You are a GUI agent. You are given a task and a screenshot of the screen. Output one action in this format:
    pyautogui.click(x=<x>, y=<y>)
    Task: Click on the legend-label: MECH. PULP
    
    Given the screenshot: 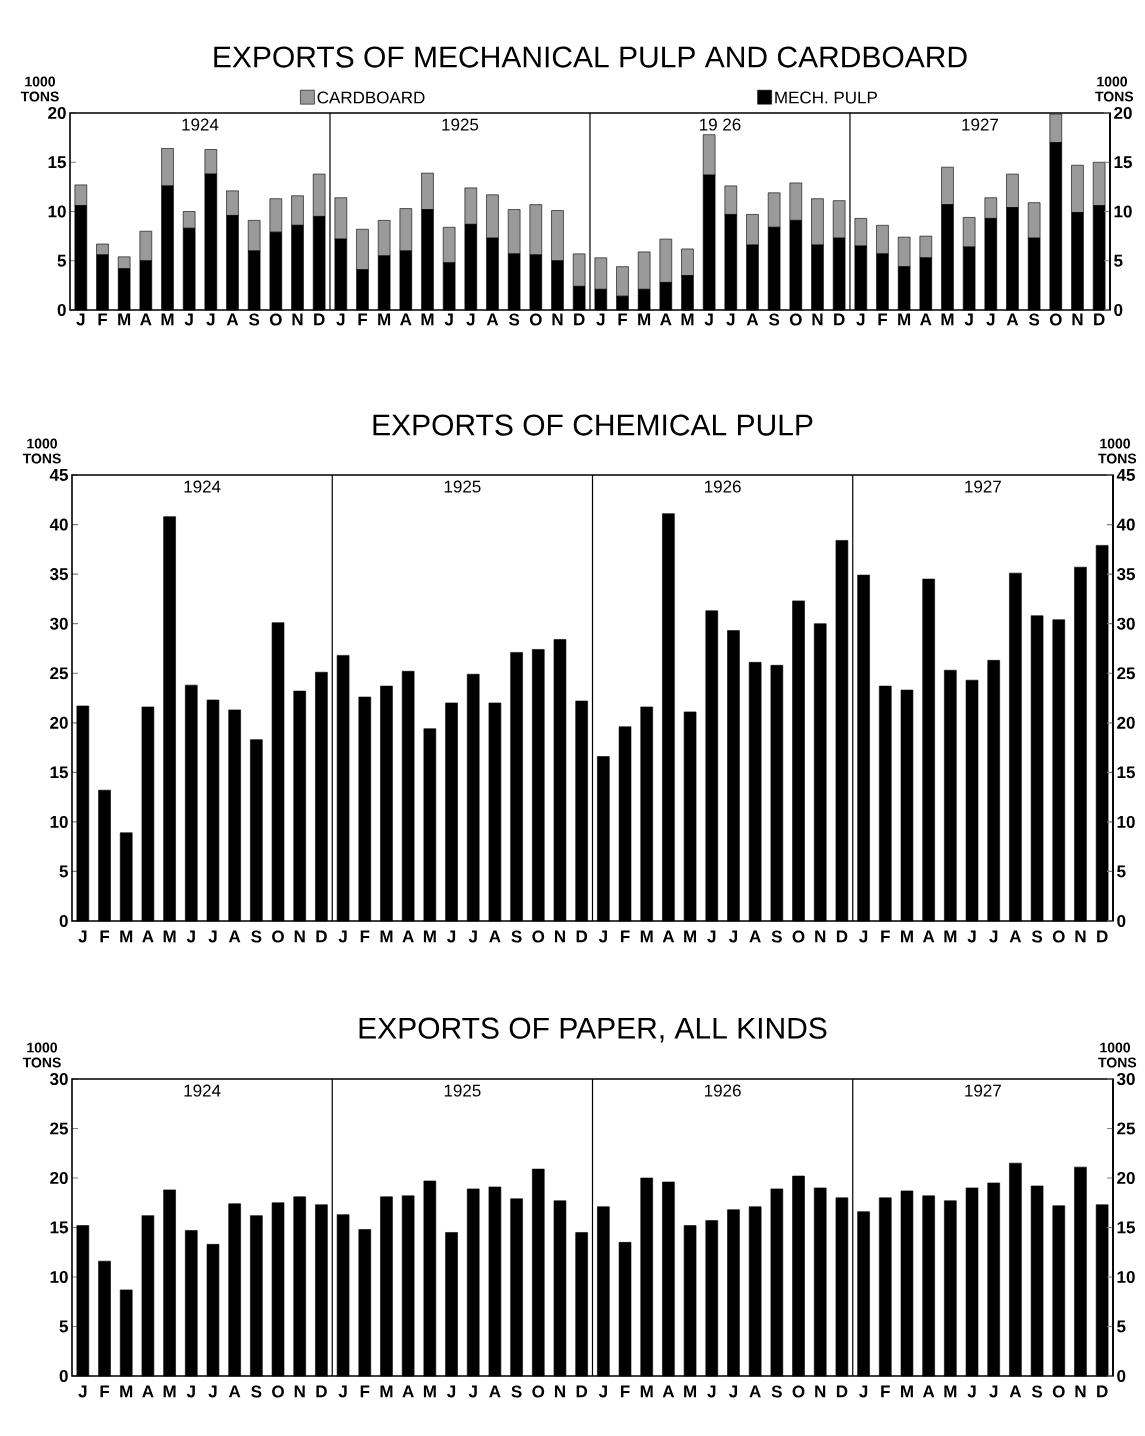 What is the action you would take?
    pyautogui.click(x=826, y=97)
    